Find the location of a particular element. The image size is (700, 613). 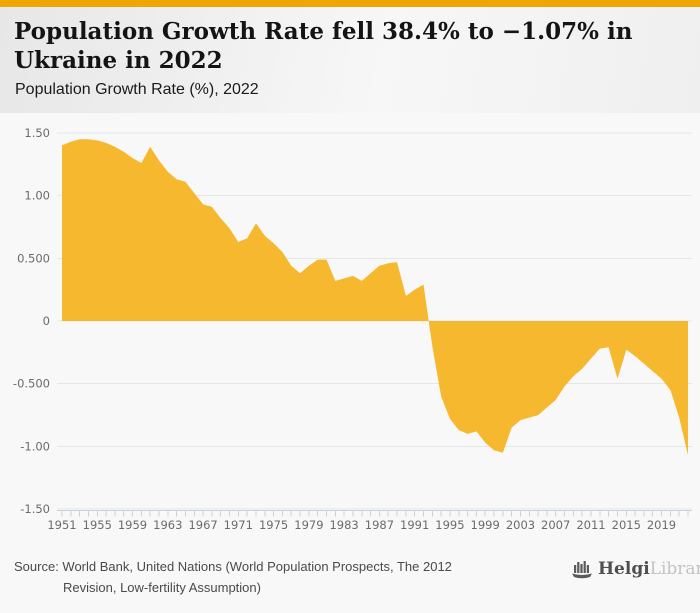

svg-text: 1995 is located at coordinates (449, 525).